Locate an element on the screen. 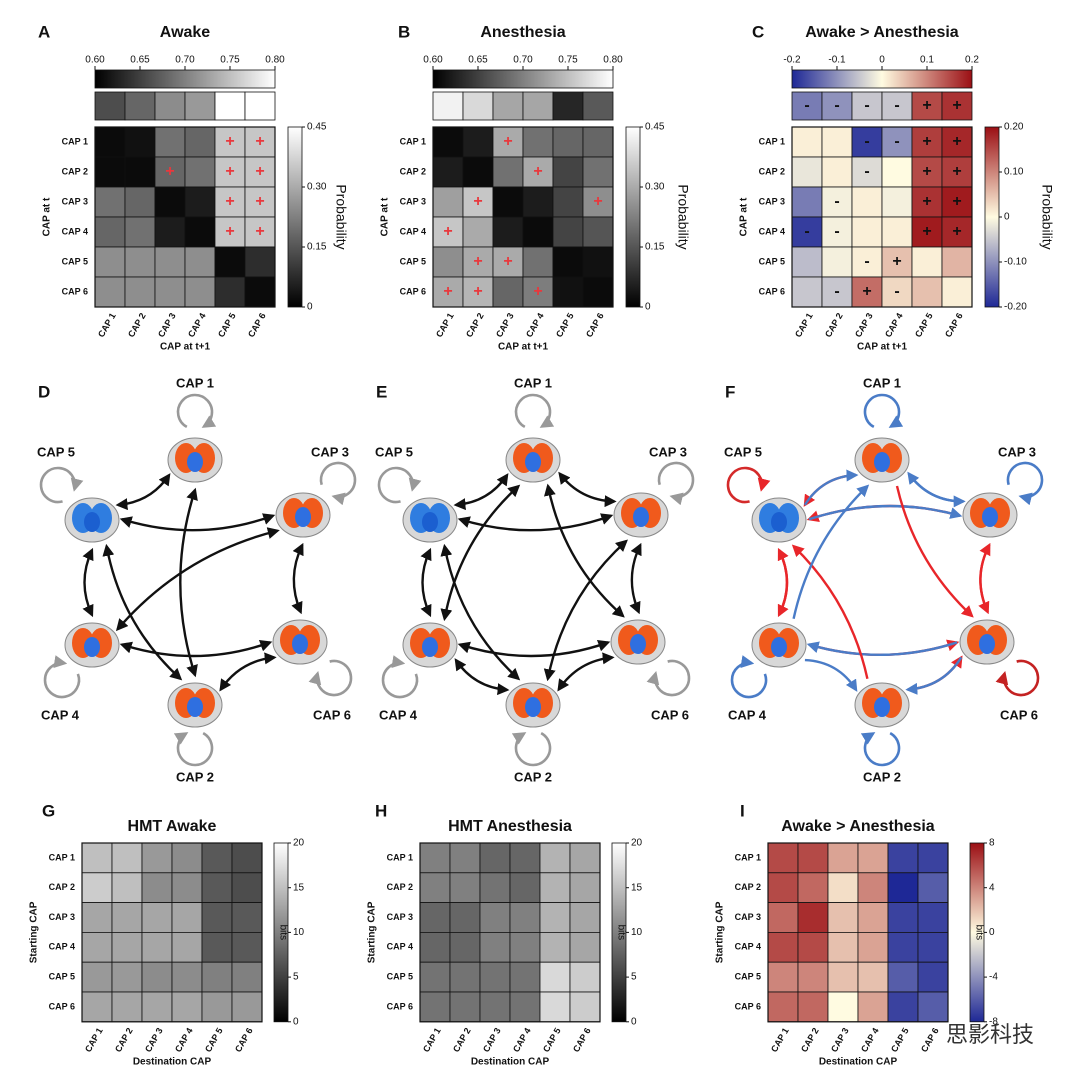  x-axis-label: CAP at t+1 is located at coordinates (523, 347).